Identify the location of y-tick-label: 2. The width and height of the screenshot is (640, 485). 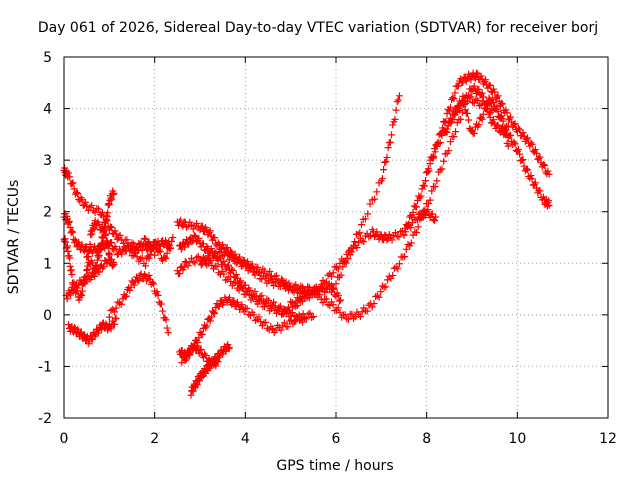
(47, 213).